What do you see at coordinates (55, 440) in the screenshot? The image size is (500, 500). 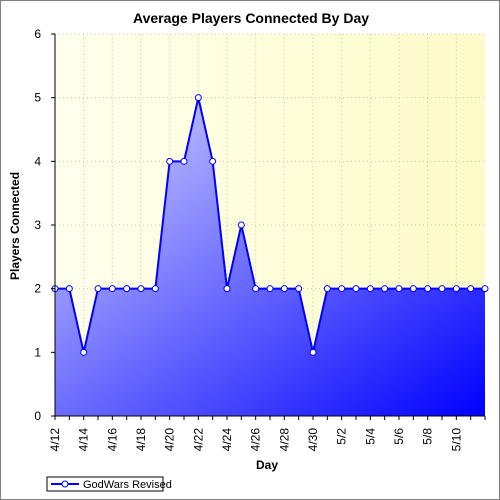 I see `x-tick-label: 4/12` at bounding box center [55, 440].